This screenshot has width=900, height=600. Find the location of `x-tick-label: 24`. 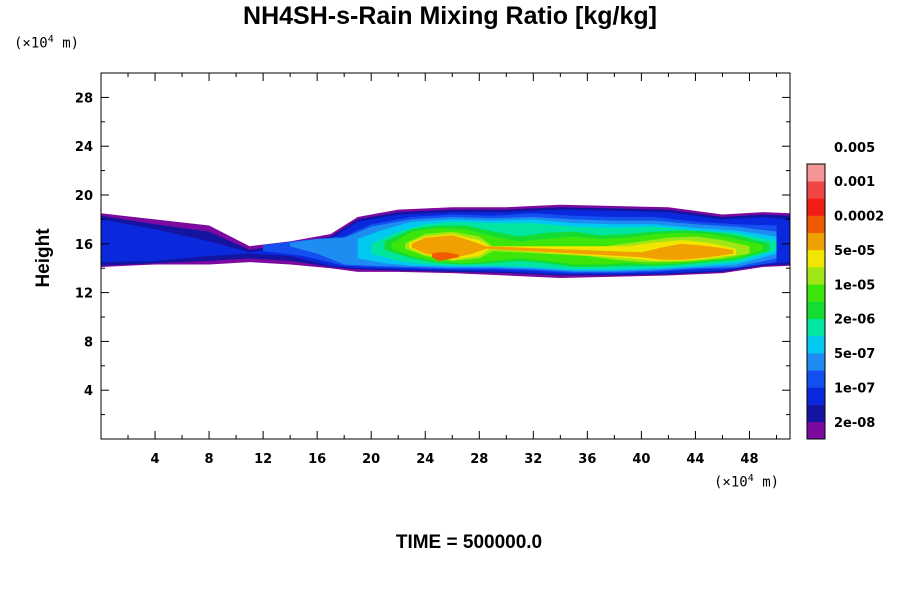

x-tick-label: 24 is located at coordinates (425, 459).